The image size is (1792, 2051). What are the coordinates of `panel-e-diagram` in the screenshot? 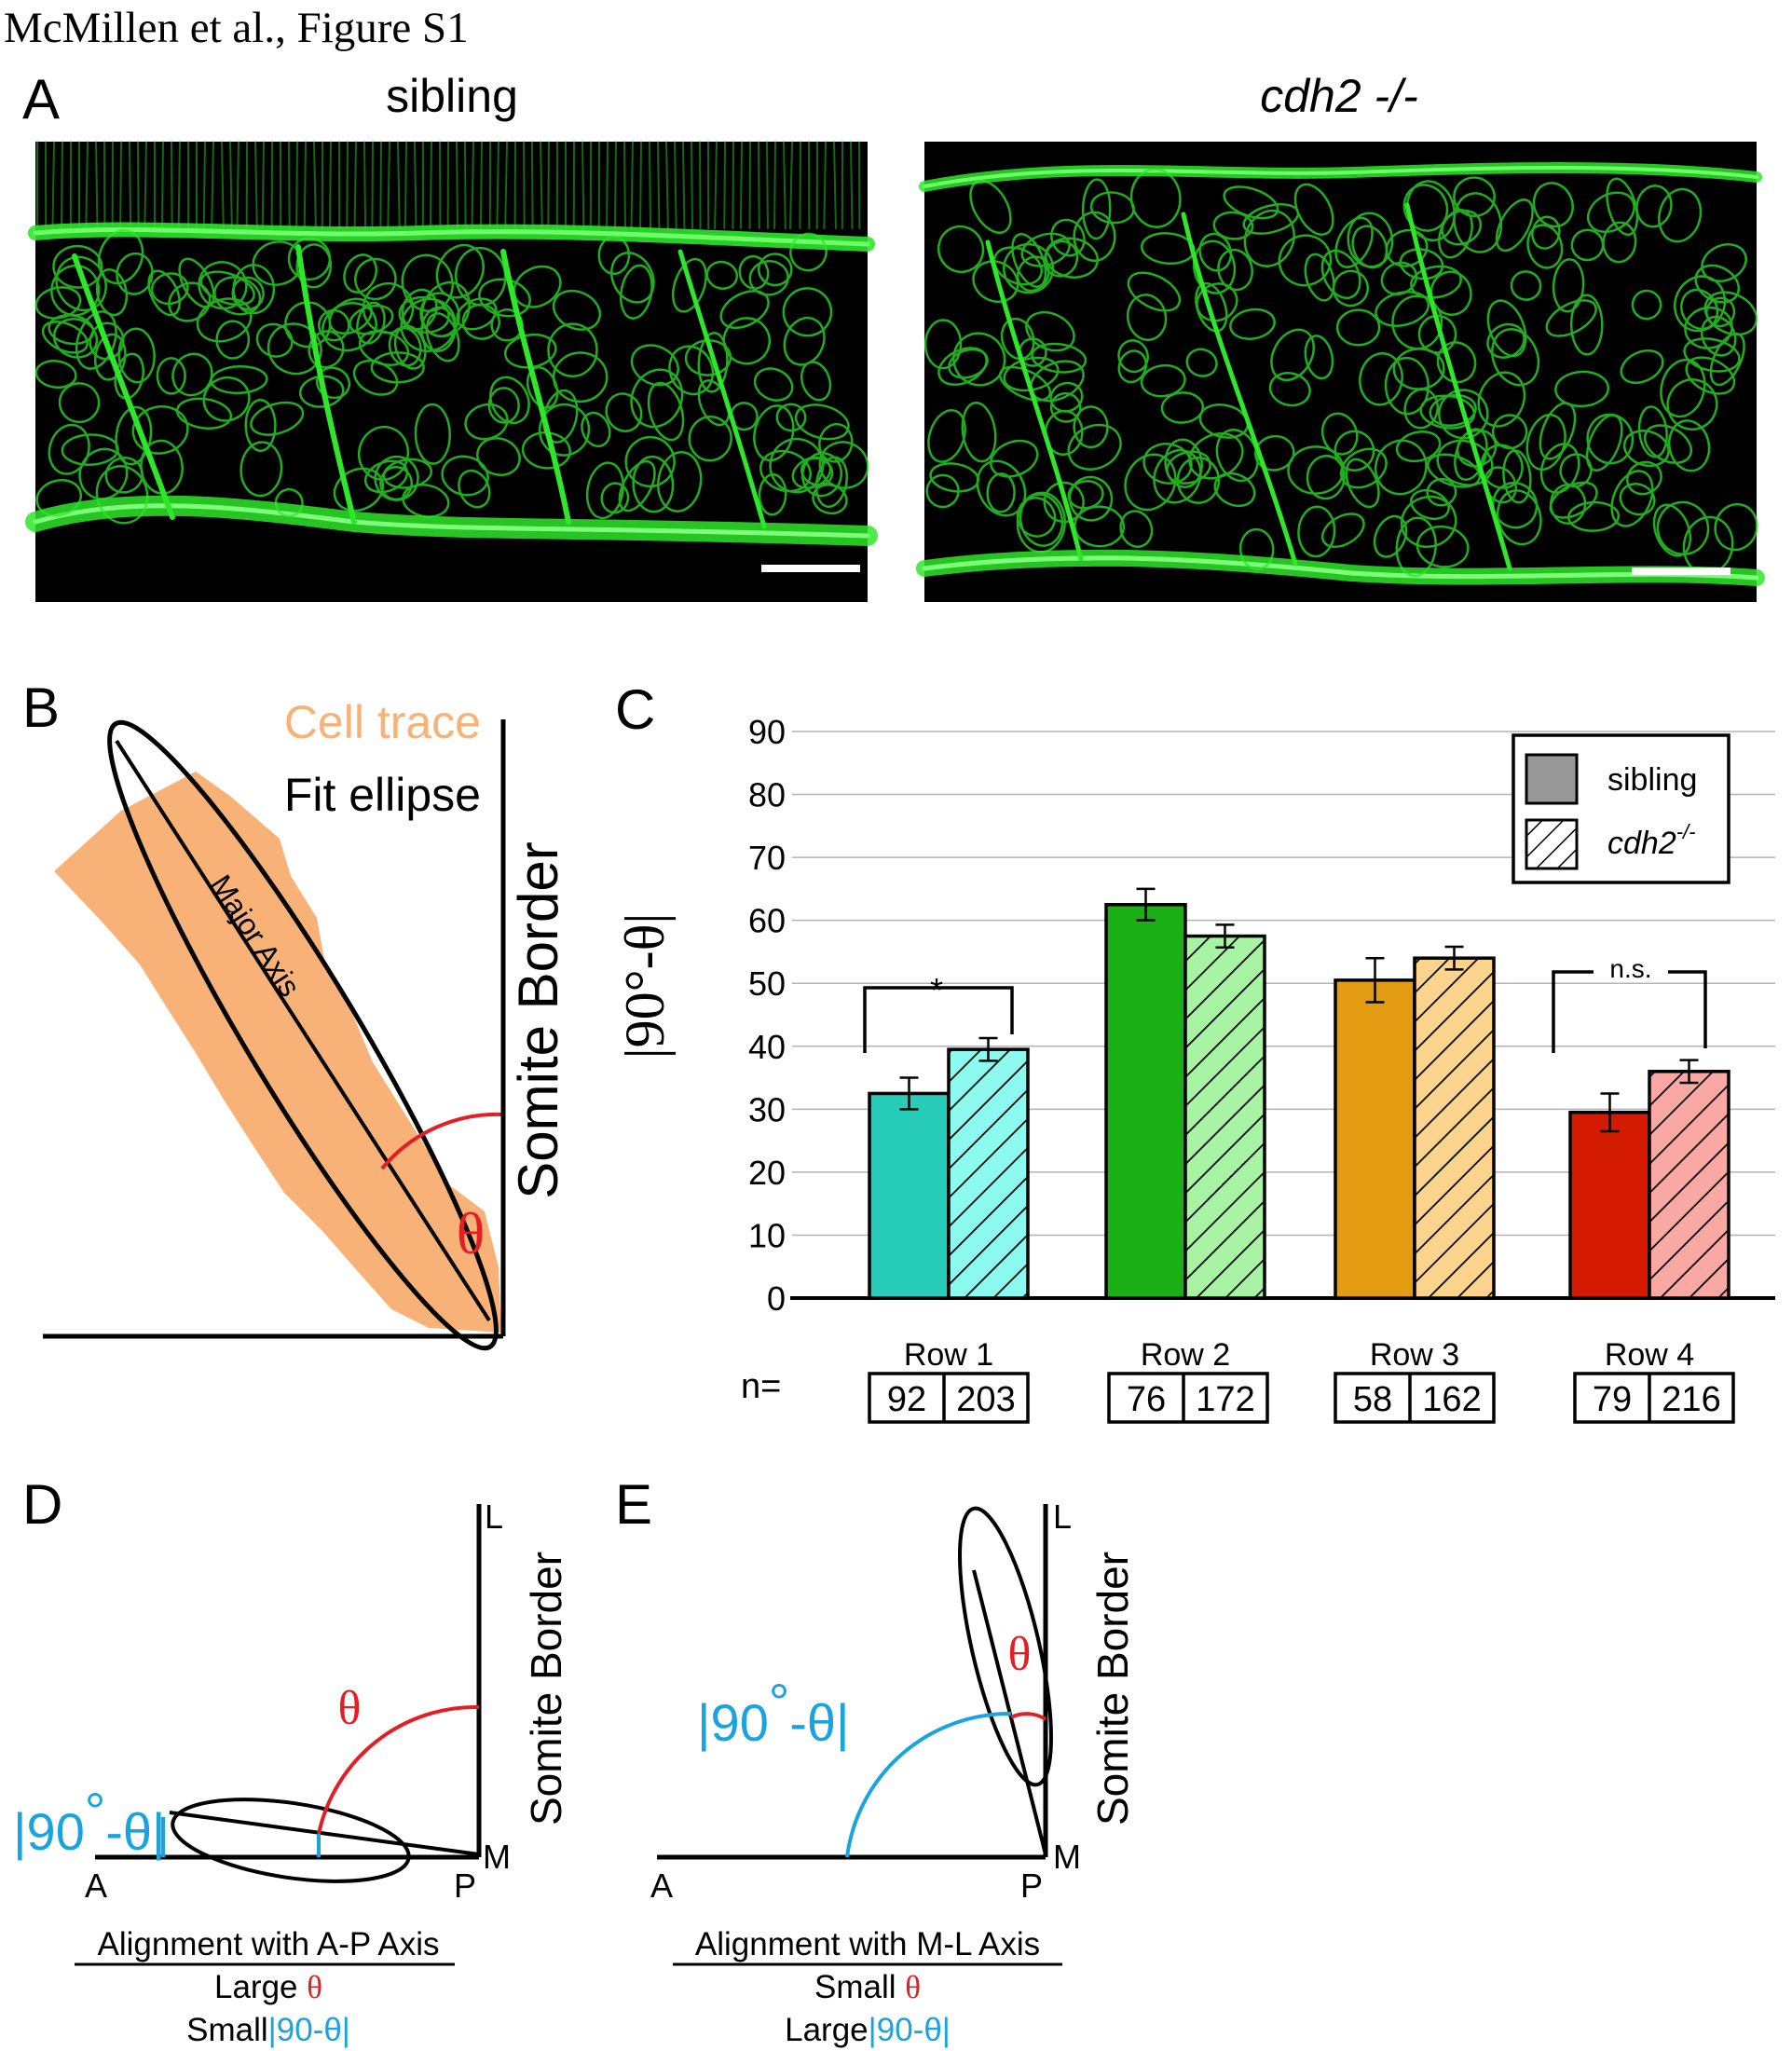 It's located at (855, 1682).